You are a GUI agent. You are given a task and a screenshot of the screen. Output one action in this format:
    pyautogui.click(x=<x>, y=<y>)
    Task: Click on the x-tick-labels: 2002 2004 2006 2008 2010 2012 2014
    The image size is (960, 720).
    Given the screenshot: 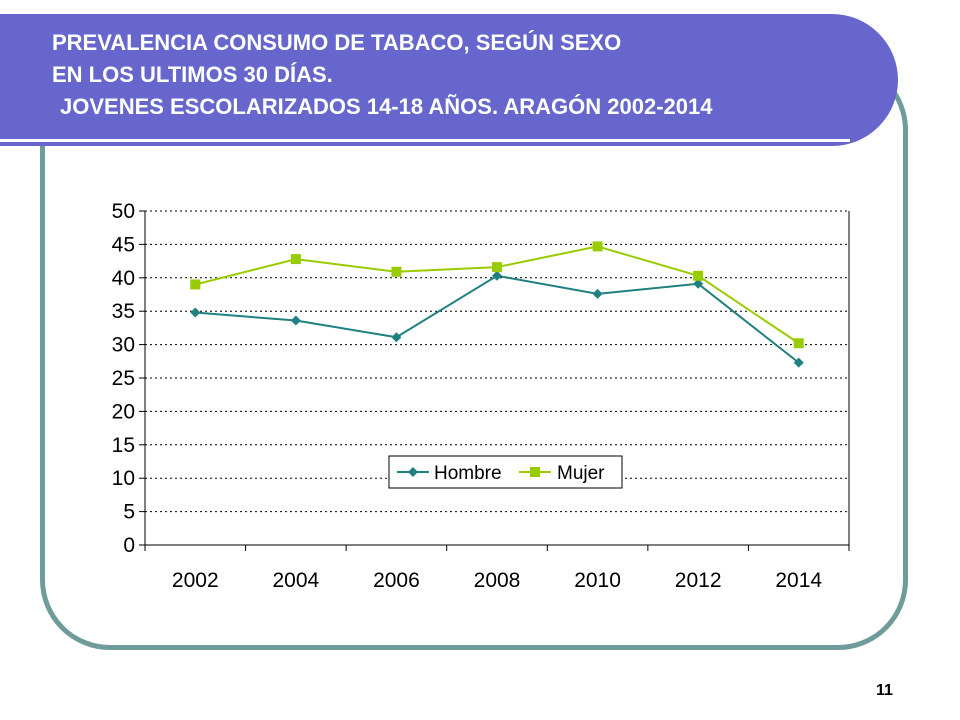 What is the action you would take?
    pyautogui.click(x=497, y=580)
    